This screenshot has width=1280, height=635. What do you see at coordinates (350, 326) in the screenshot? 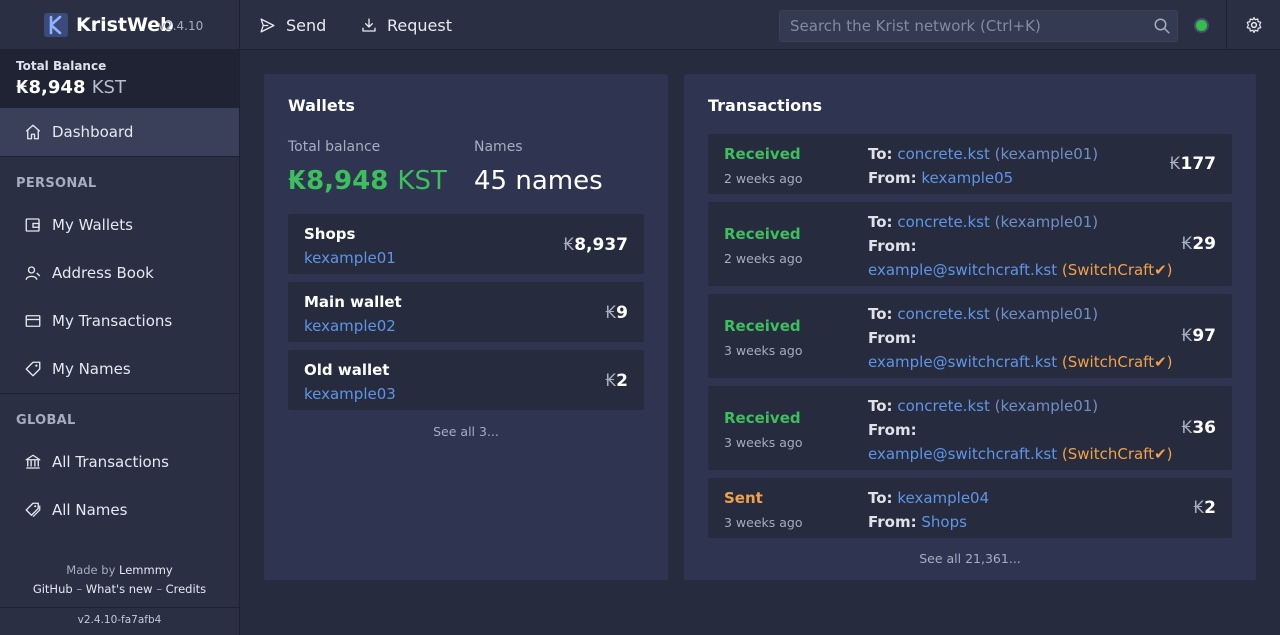
I see `wallet-address-link: kexample02` at bounding box center [350, 326].